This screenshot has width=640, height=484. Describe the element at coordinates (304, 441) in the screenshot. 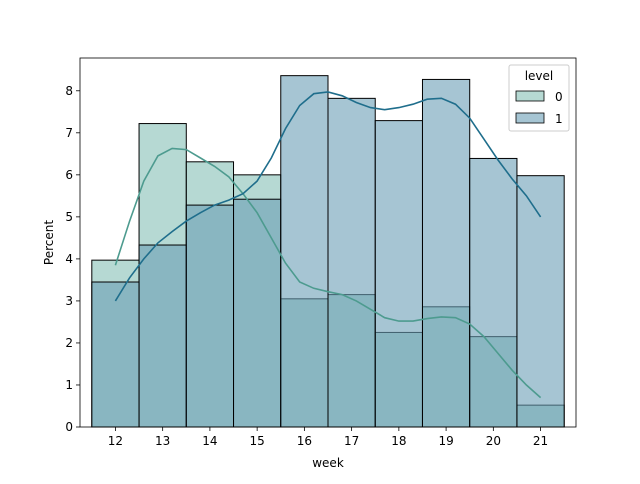

I see `x-tick-label-16: 16` at that location.